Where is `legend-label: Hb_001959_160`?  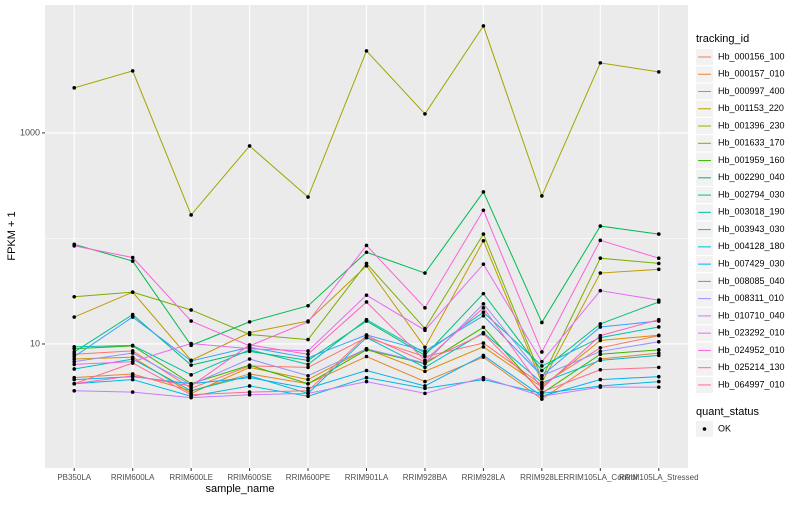
legend-label: Hb_001959_160 is located at coordinates (751, 160).